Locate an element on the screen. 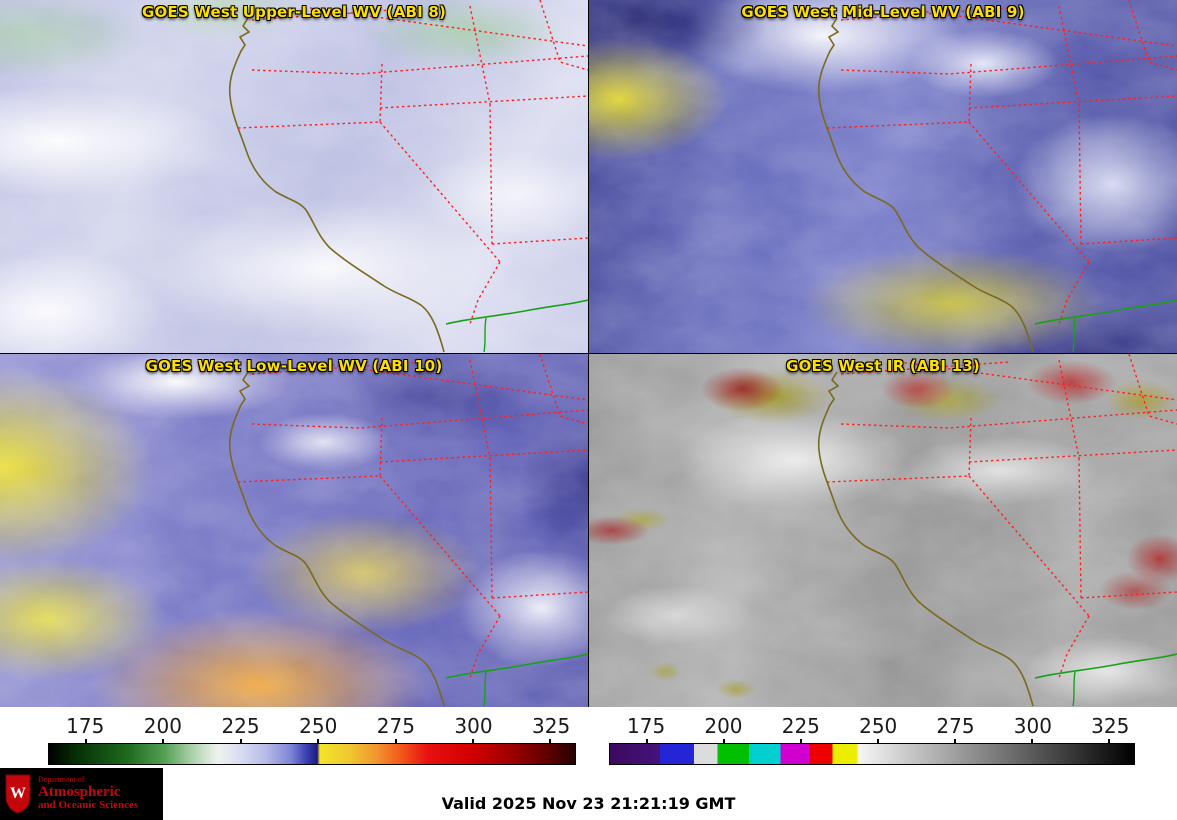 Image resolution: width=1177 pixels, height=820 pixels. crest-letter: W is located at coordinates (18, 793).